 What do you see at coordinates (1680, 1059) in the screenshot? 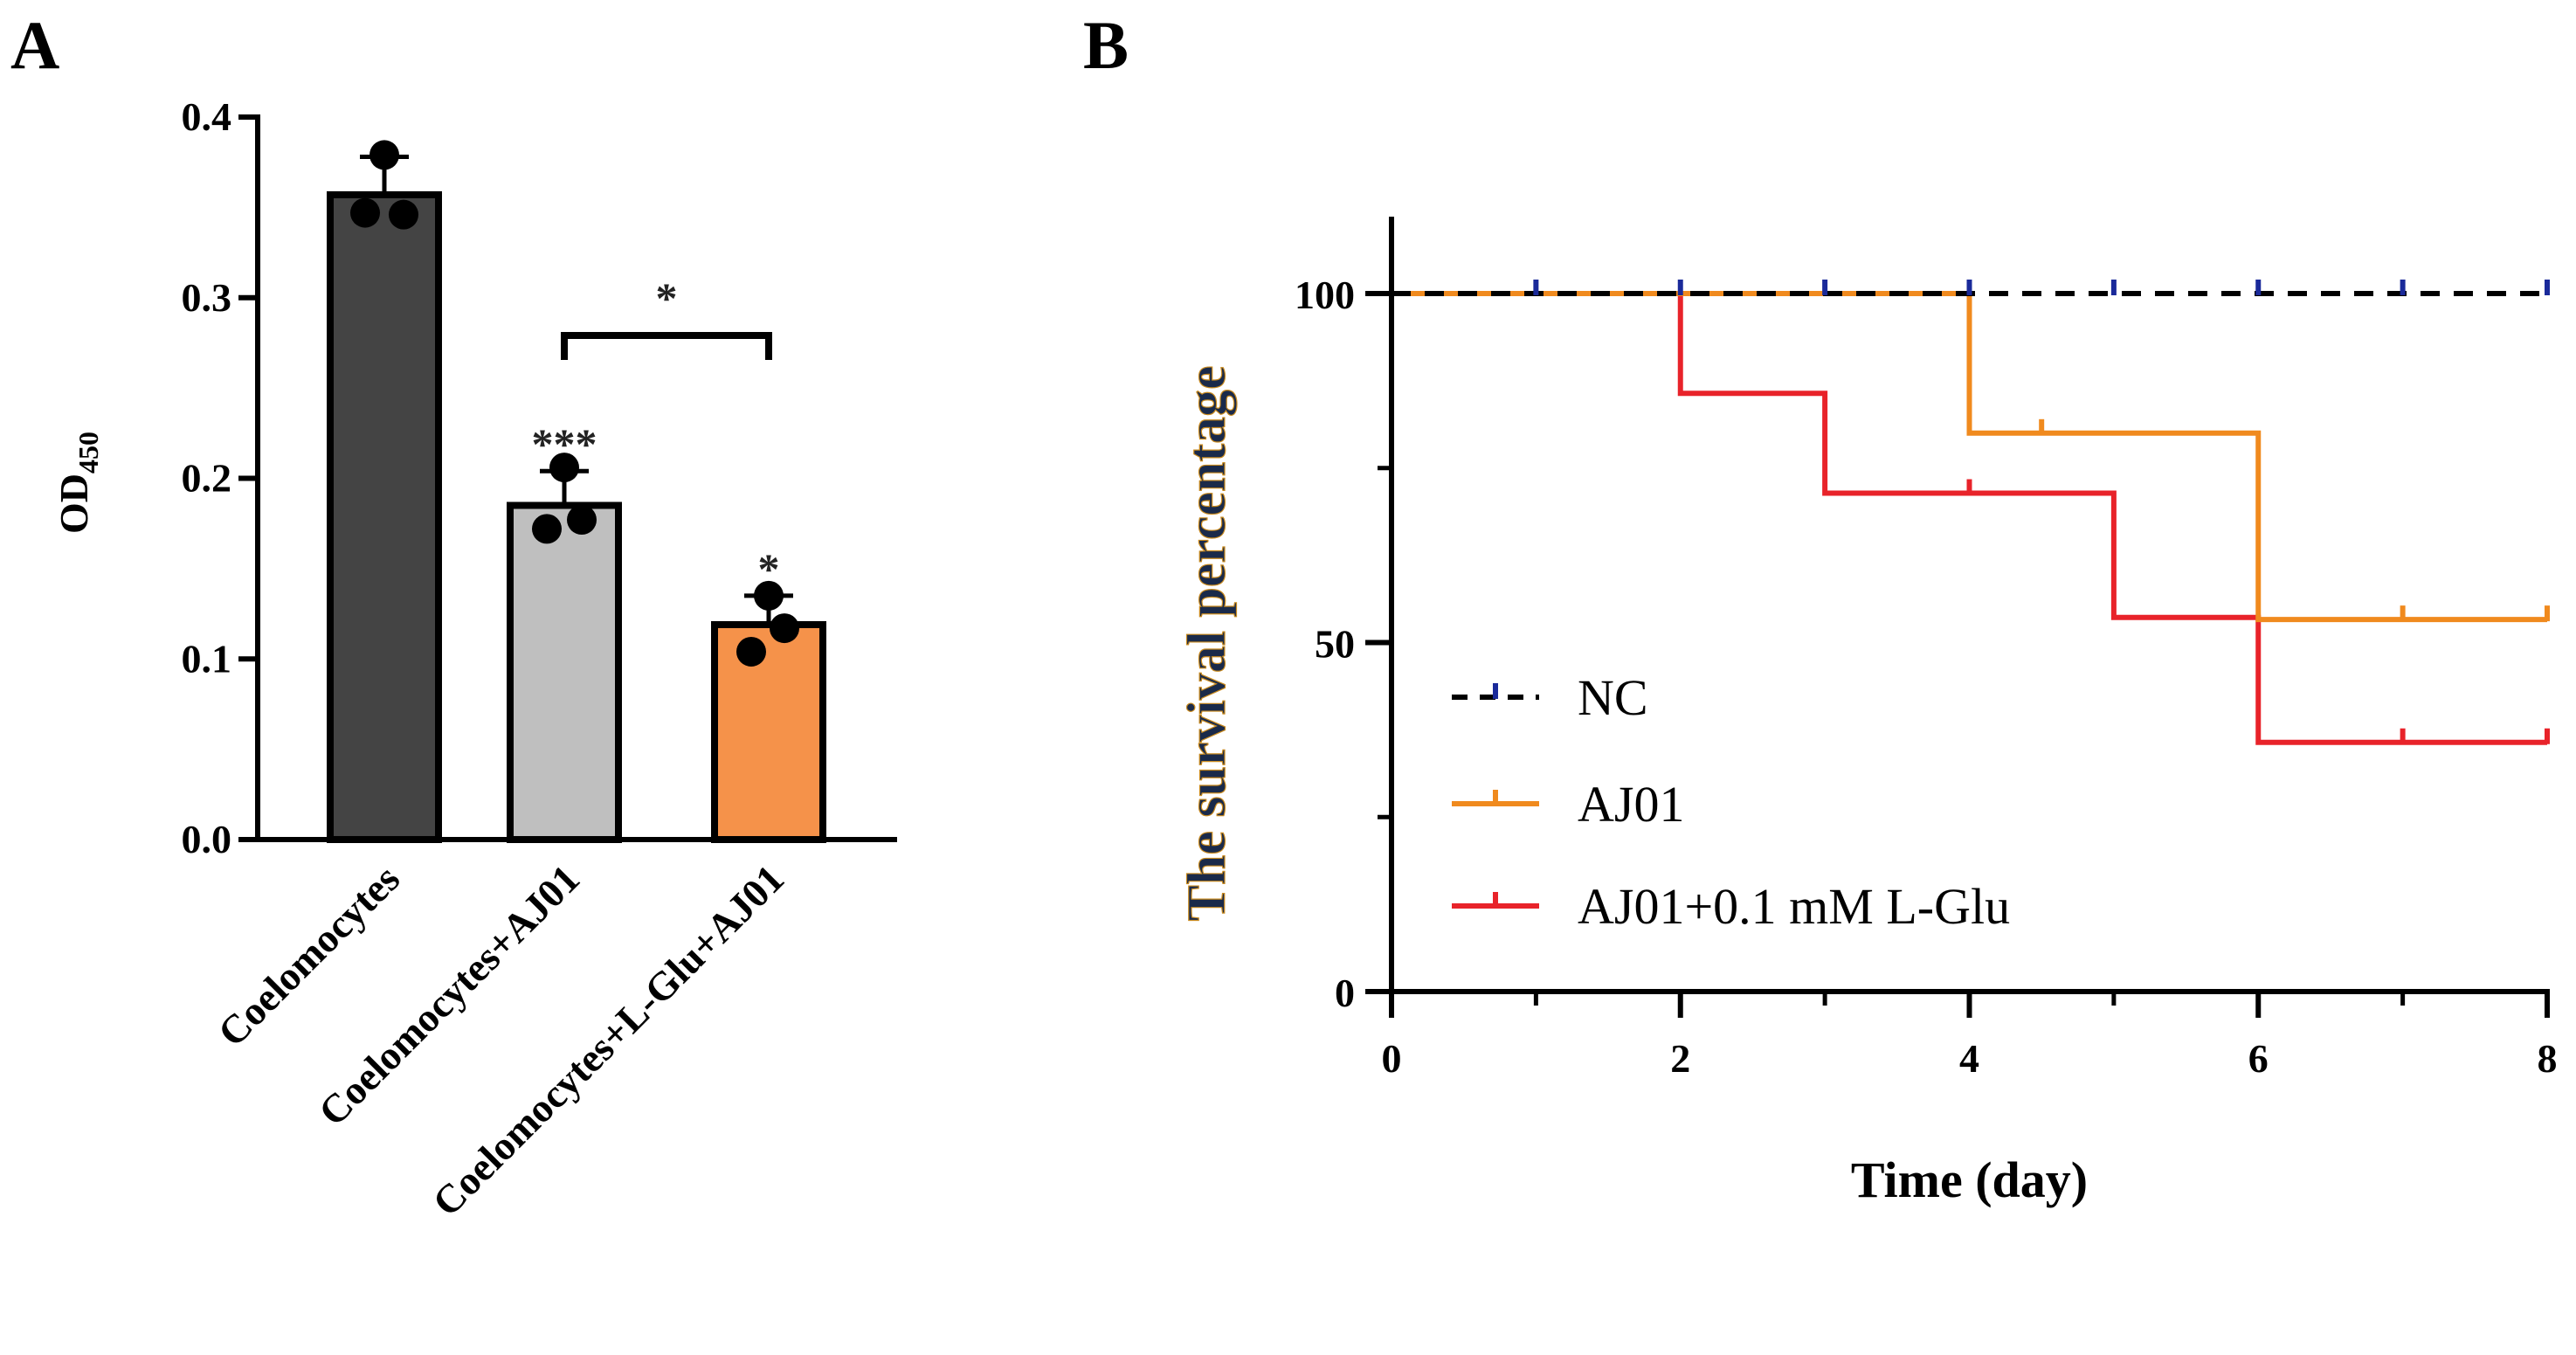
I see `x-tick-label: 2` at bounding box center [1680, 1059].